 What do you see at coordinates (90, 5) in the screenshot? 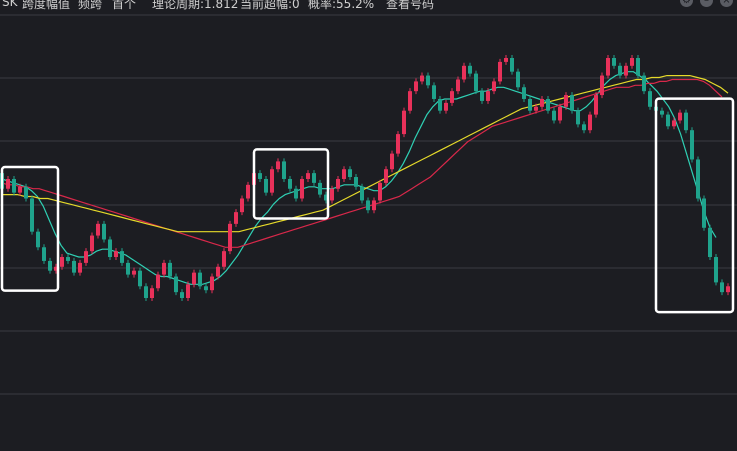
I see `header-segment-2: 频跨` at bounding box center [90, 5].